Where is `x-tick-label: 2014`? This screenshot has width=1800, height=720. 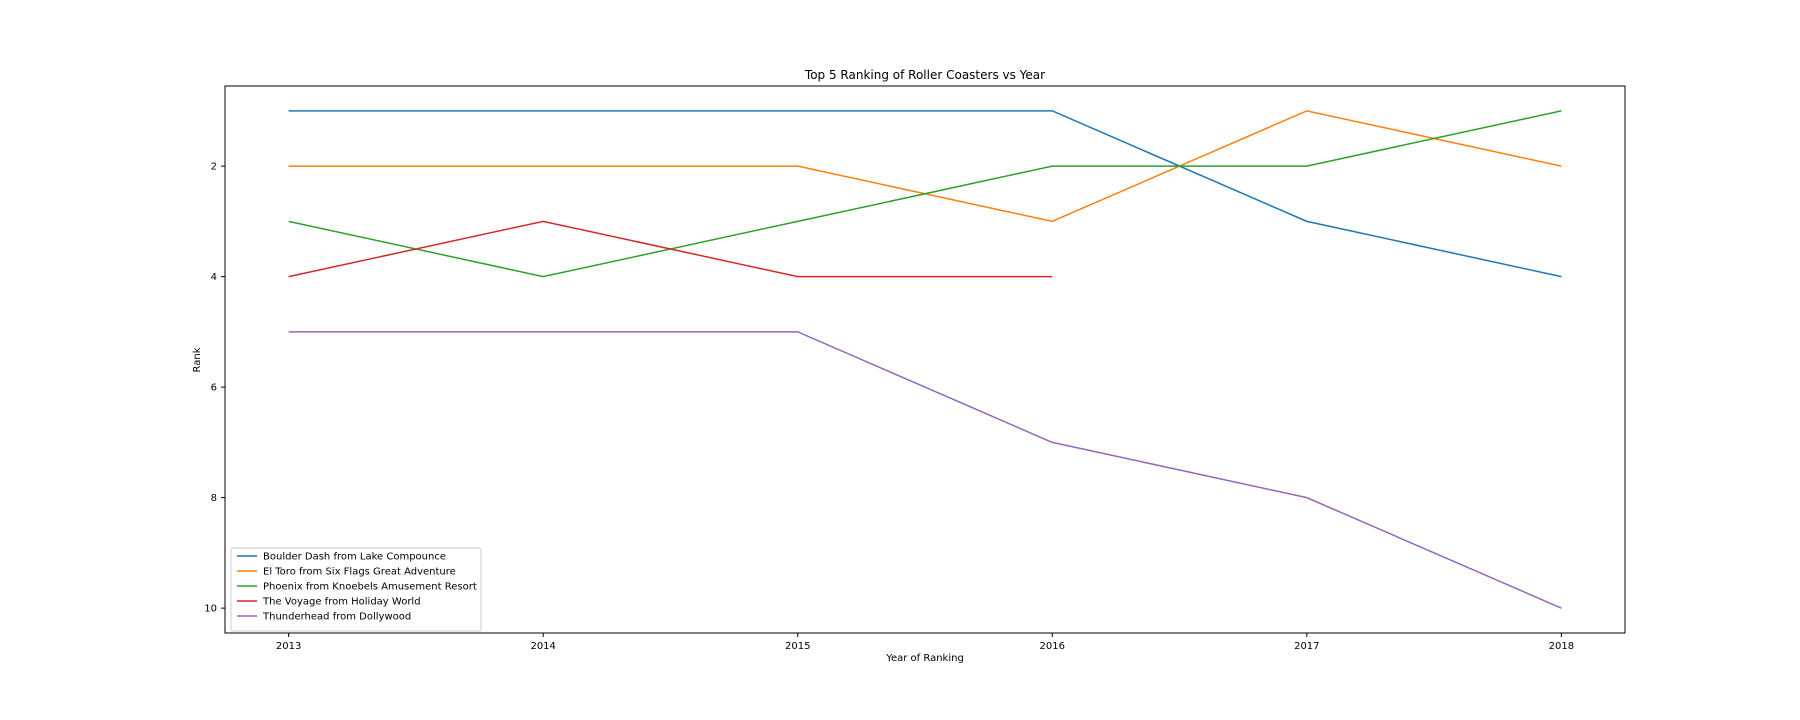 x-tick-label: 2014 is located at coordinates (542, 646).